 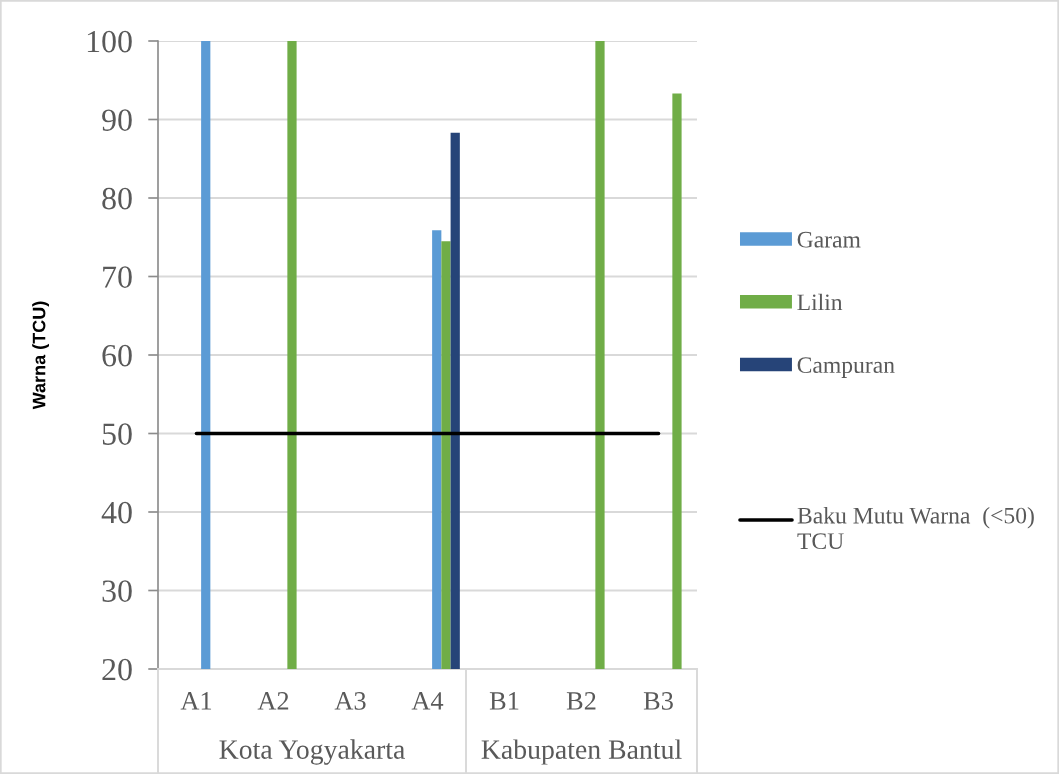 What do you see at coordinates (117, 277) in the screenshot?
I see `y-tick-label: 70` at bounding box center [117, 277].